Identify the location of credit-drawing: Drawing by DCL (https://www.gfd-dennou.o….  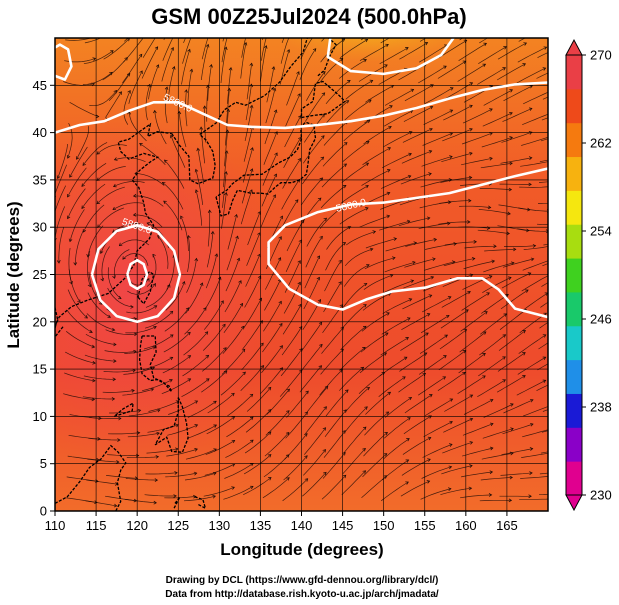
(302, 580).